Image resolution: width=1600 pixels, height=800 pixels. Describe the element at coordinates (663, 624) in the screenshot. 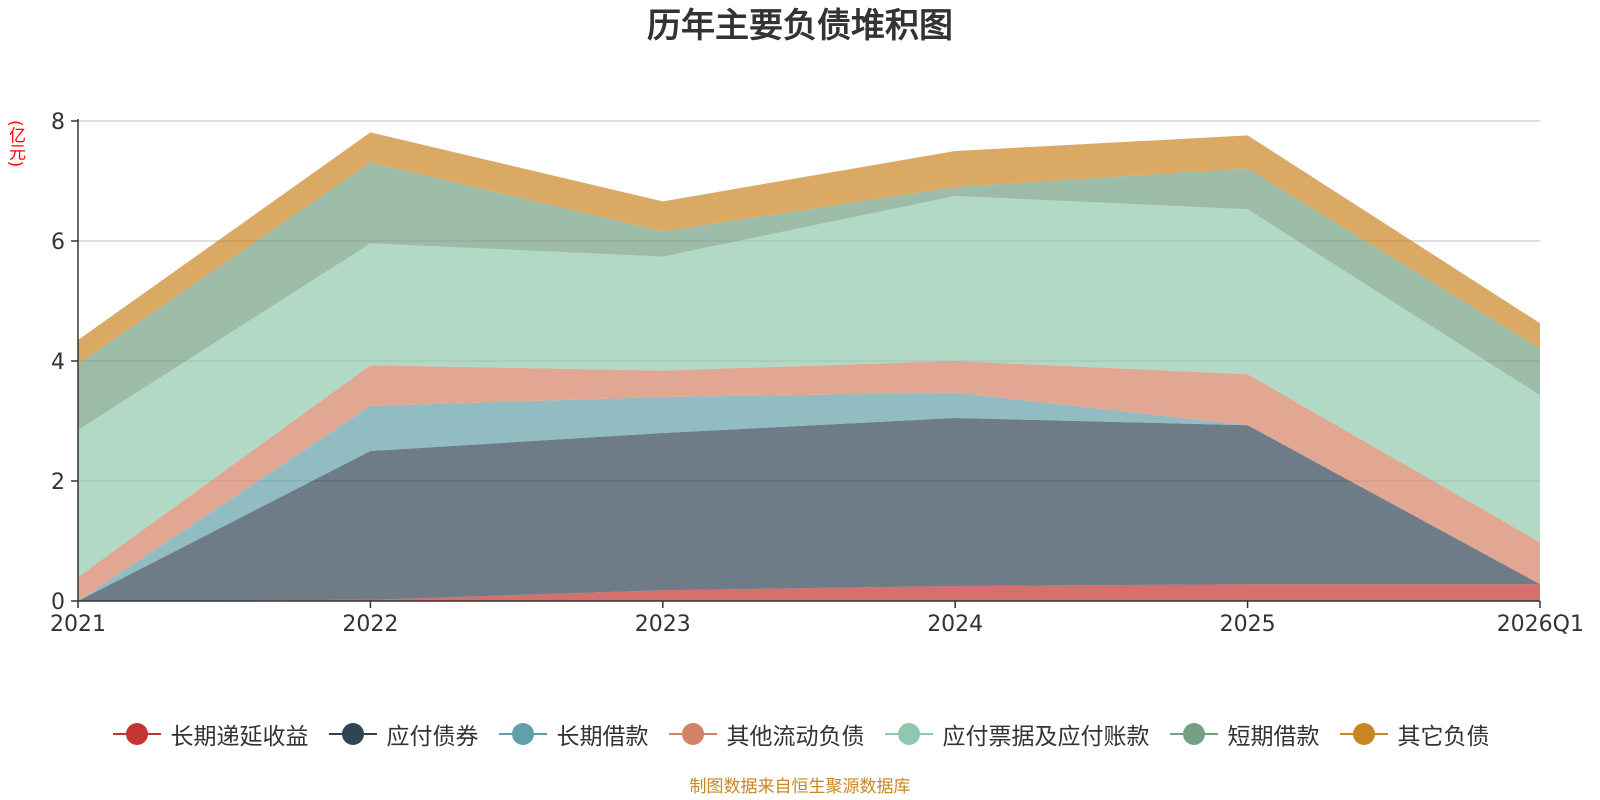

I see `x-tick-label-2: 2023` at that location.